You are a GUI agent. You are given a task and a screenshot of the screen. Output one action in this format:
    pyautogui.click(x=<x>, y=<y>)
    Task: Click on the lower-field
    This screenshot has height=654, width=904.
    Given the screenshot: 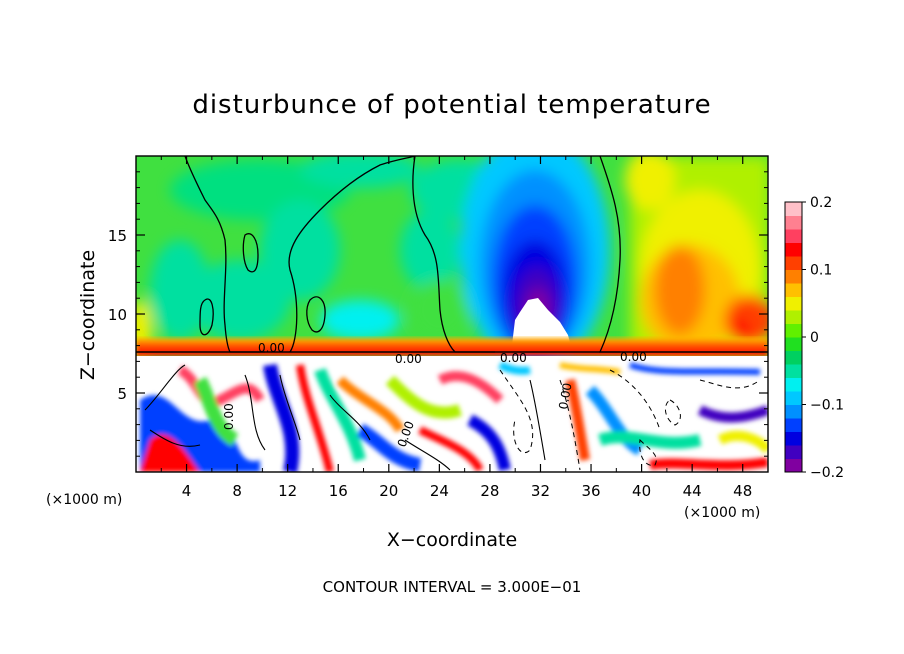 What is the action you would take?
    pyautogui.click(x=452, y=414)
    